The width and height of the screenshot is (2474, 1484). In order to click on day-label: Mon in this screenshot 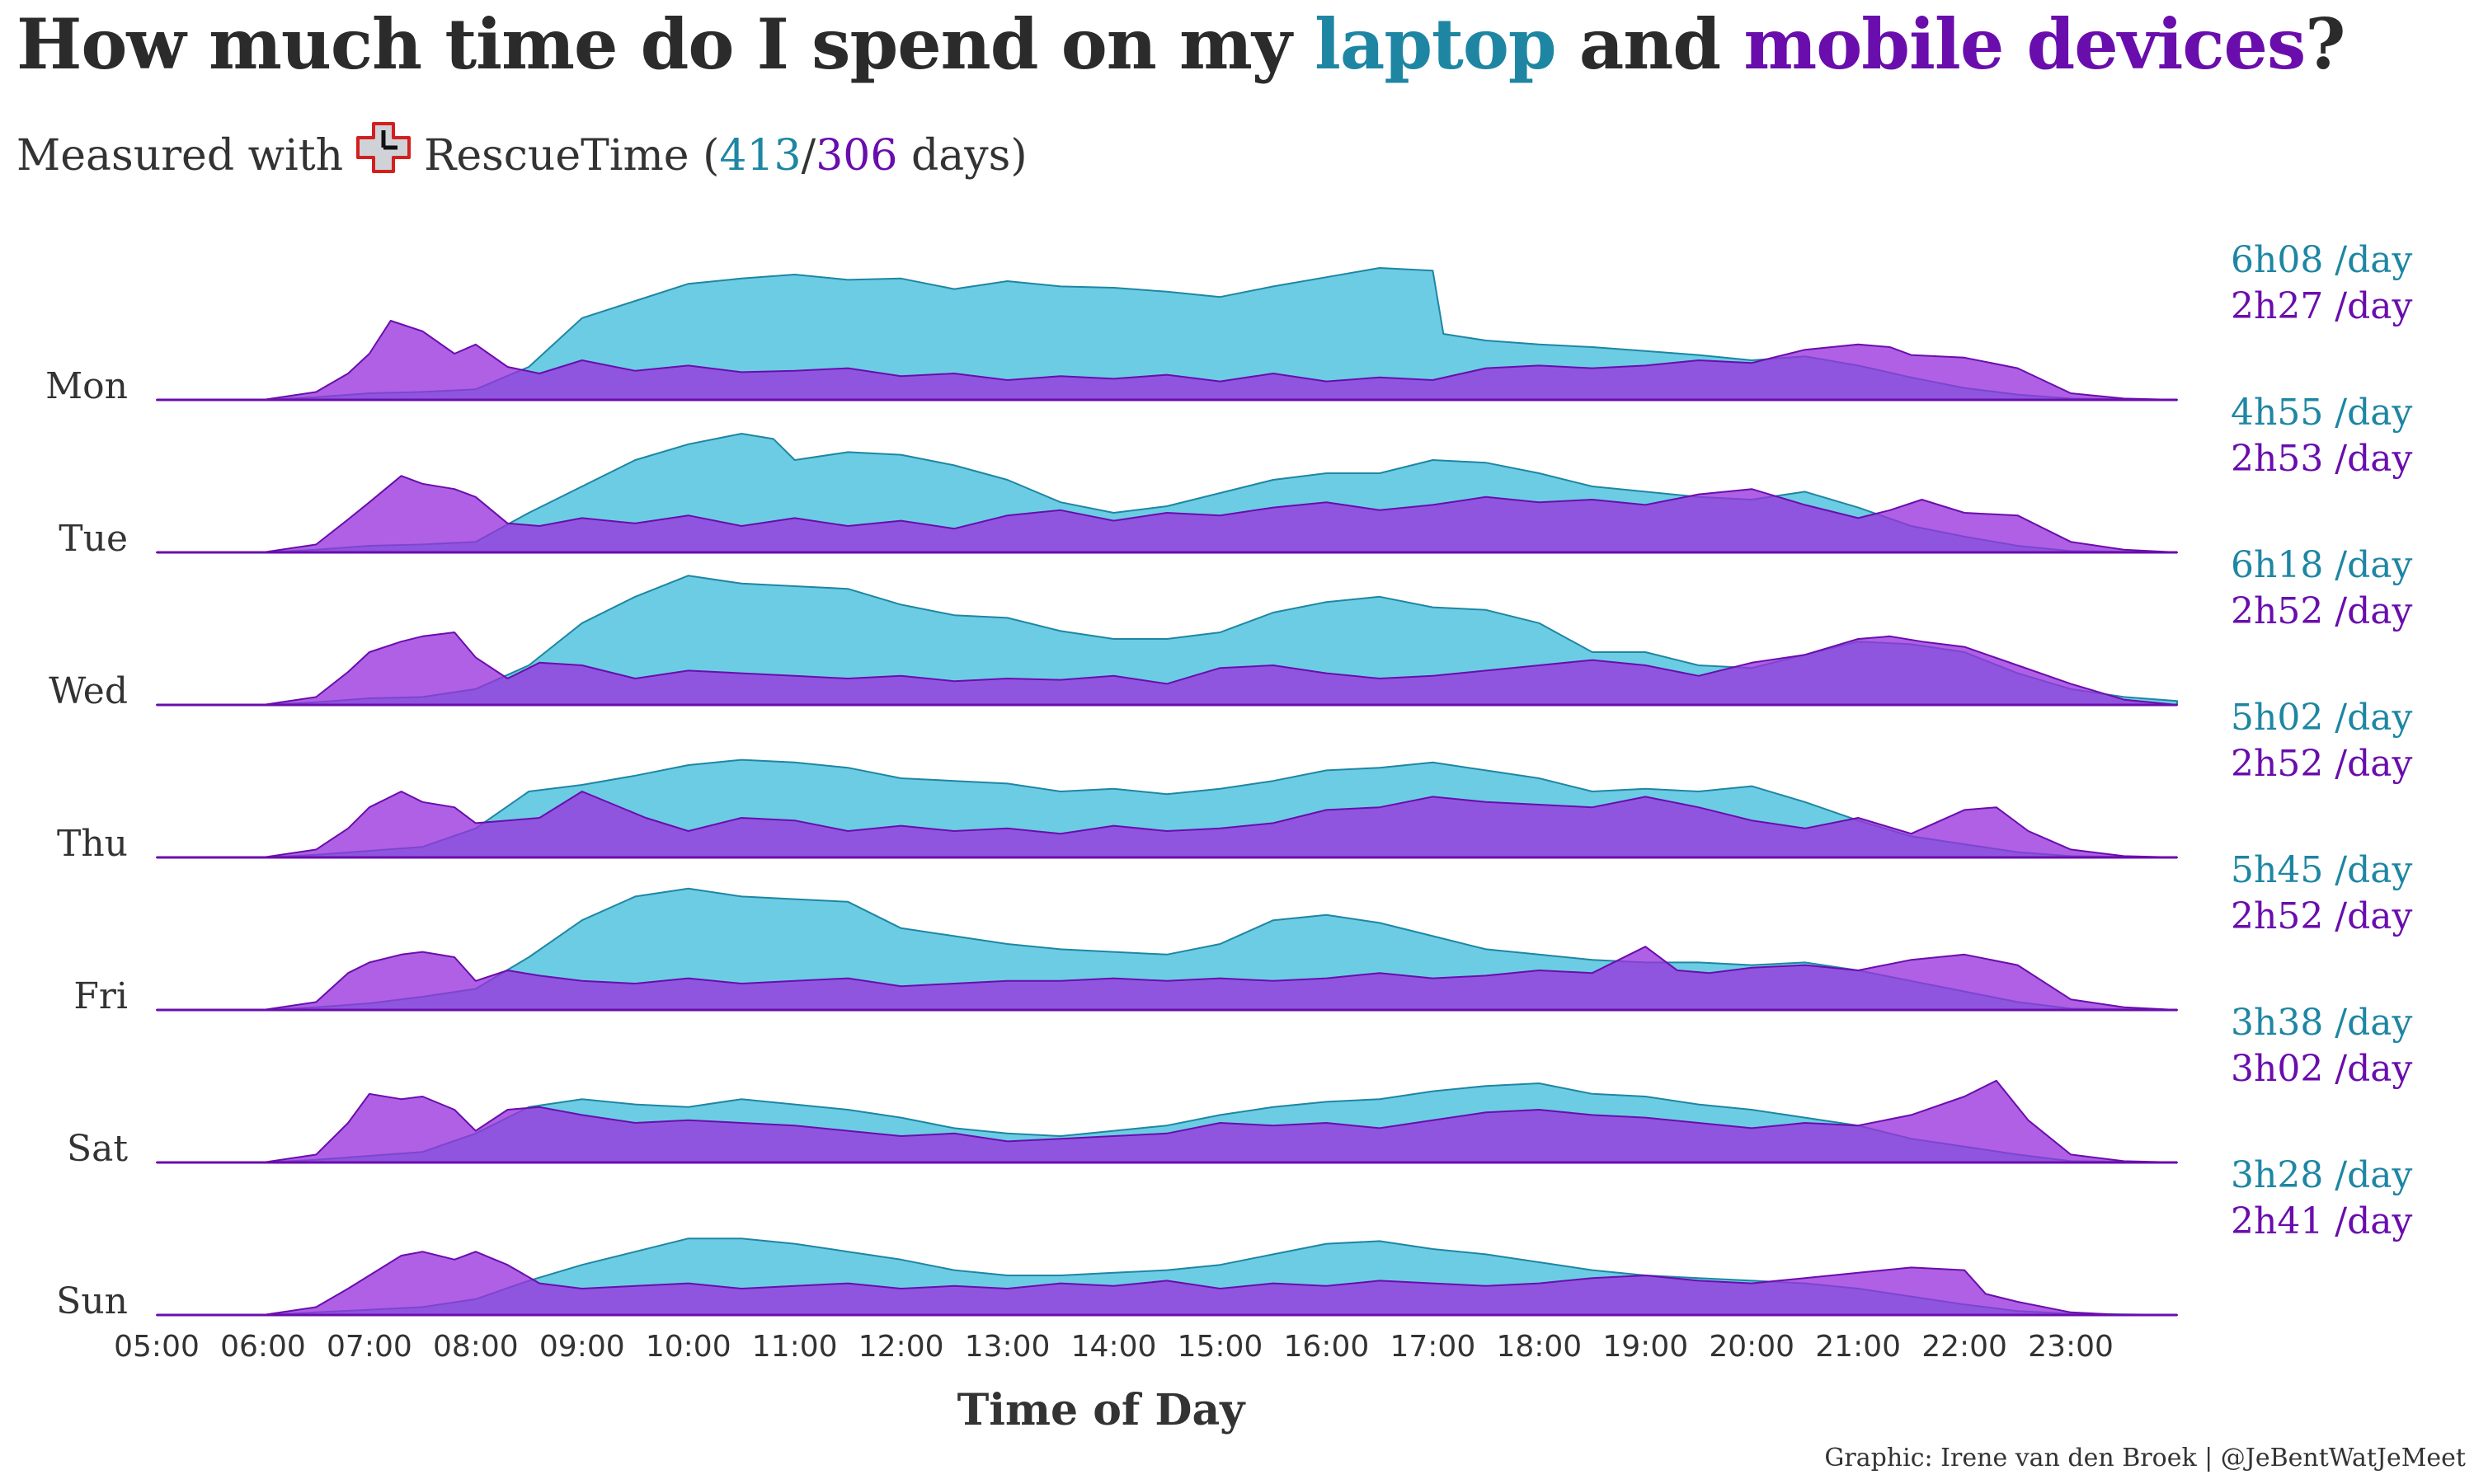, I will do `click(86, 386)`.